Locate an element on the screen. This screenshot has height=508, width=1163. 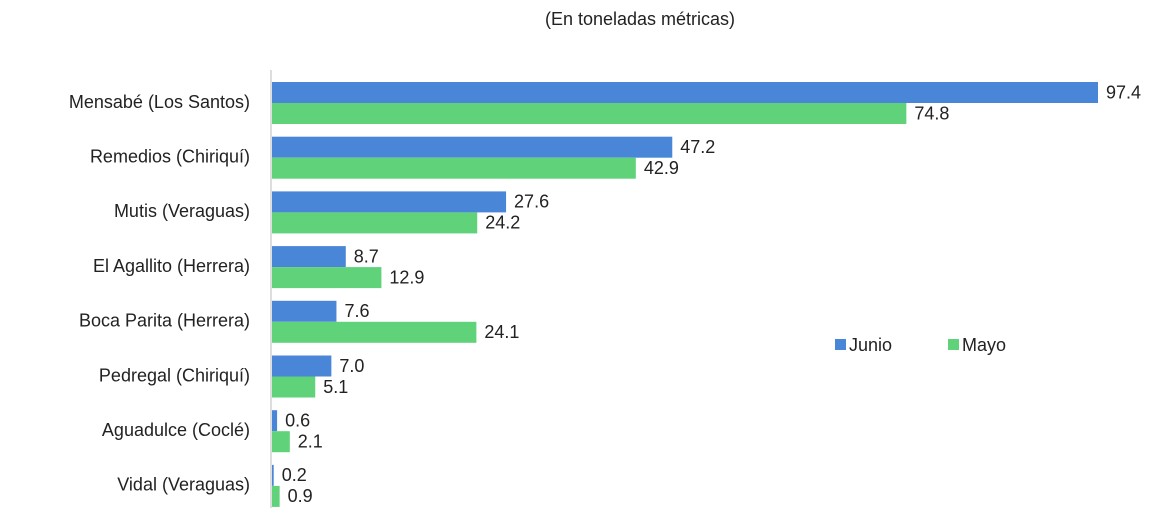
data-label: 0.2 is located at coordinates (294, 475).